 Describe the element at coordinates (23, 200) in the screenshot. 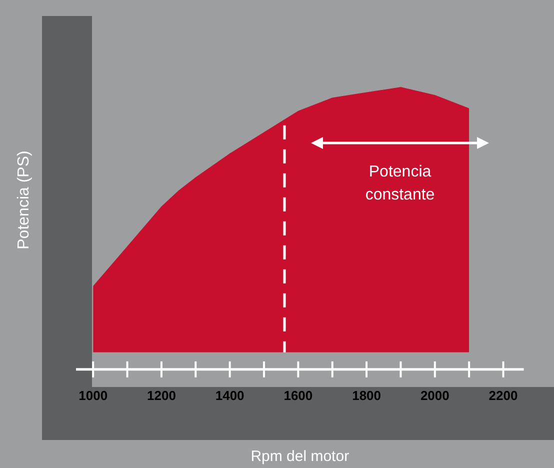

I see `y-axis-title: Potencia (PS)` at that location.